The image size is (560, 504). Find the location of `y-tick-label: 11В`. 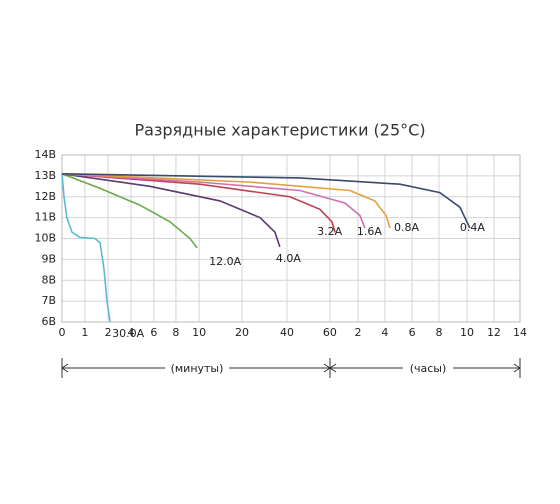

y-tick-label: 11В is located at coordinates (45, 217).